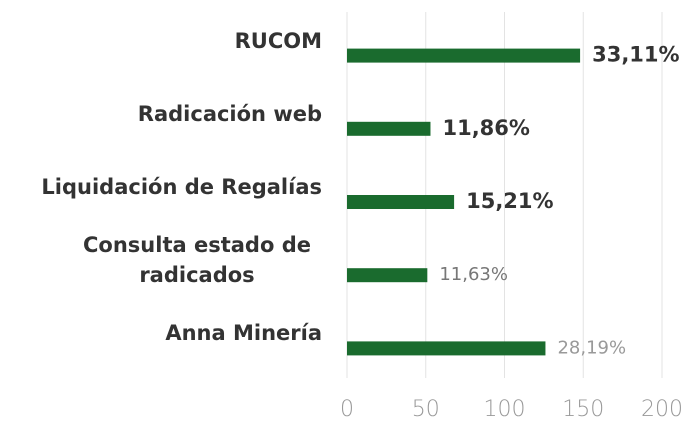  What do you see at coordinates (662, 409) in the screenshot?
I see `x-tick-label: 200` at bounding box center [662, 409].